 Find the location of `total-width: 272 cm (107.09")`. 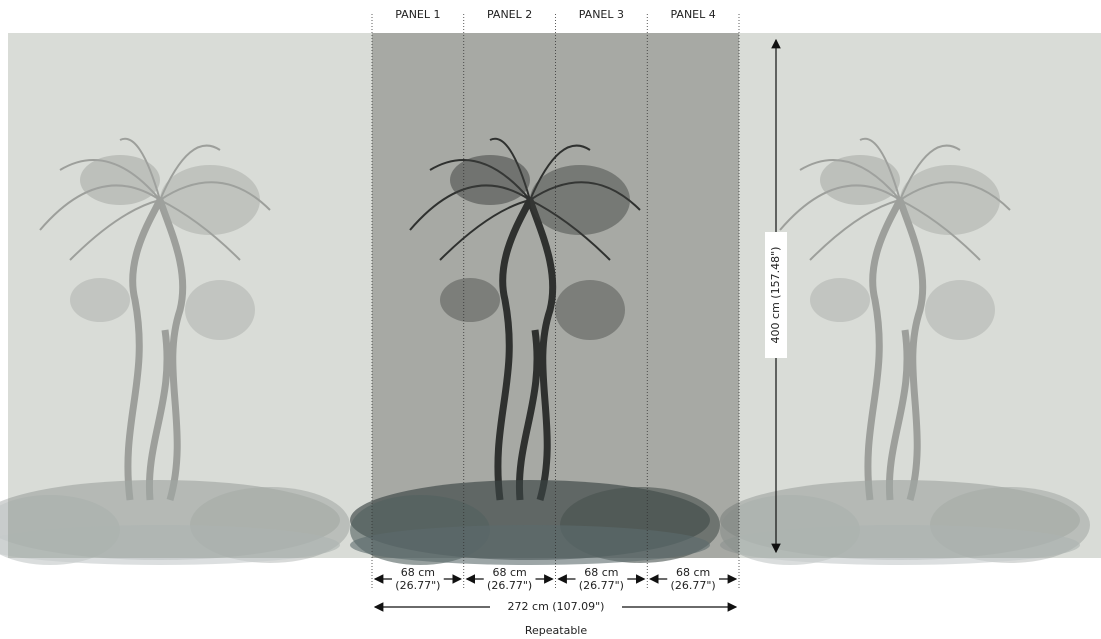

total-width: 272 cm (107.09") is located at coordinates (556, 606).